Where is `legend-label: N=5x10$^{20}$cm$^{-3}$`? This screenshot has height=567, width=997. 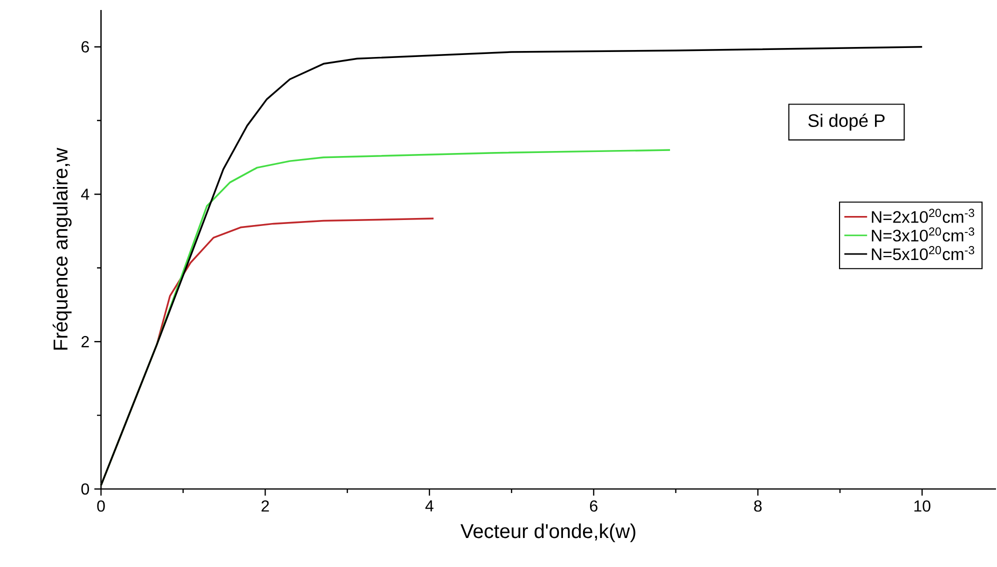 legend-label: N=5x10$^{20}$cm$^{-3}$ is located at coordinates (923, 253).